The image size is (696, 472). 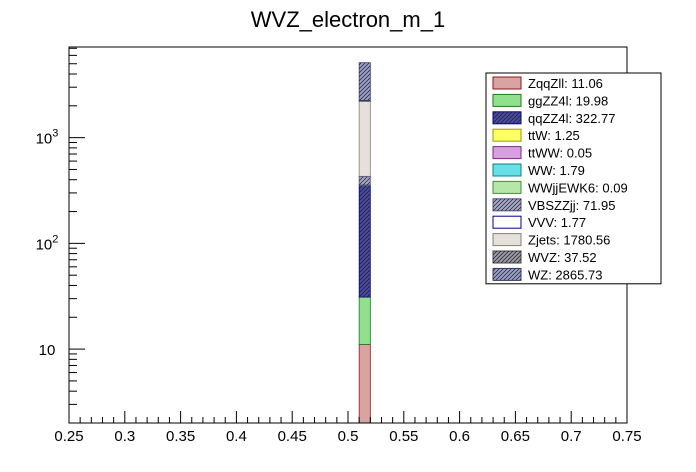 I want to click on x-tick-label: 0.6, so click(x=459, y=436).